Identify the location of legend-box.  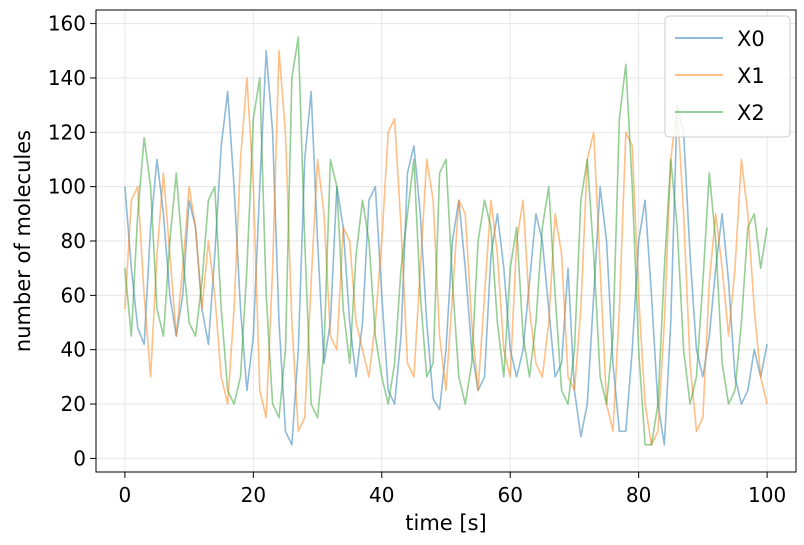
(727, 76).